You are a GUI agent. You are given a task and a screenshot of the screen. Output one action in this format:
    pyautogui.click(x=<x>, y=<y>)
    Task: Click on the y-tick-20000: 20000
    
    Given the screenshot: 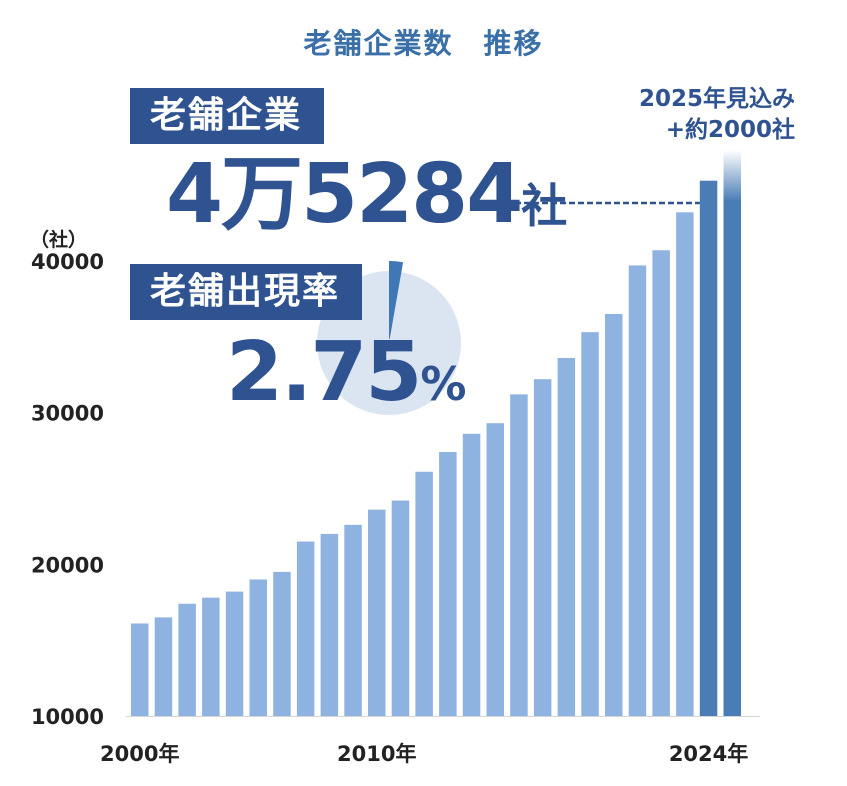 What is the action you would take?
    pyautogui.click(x=67, y=565)
    